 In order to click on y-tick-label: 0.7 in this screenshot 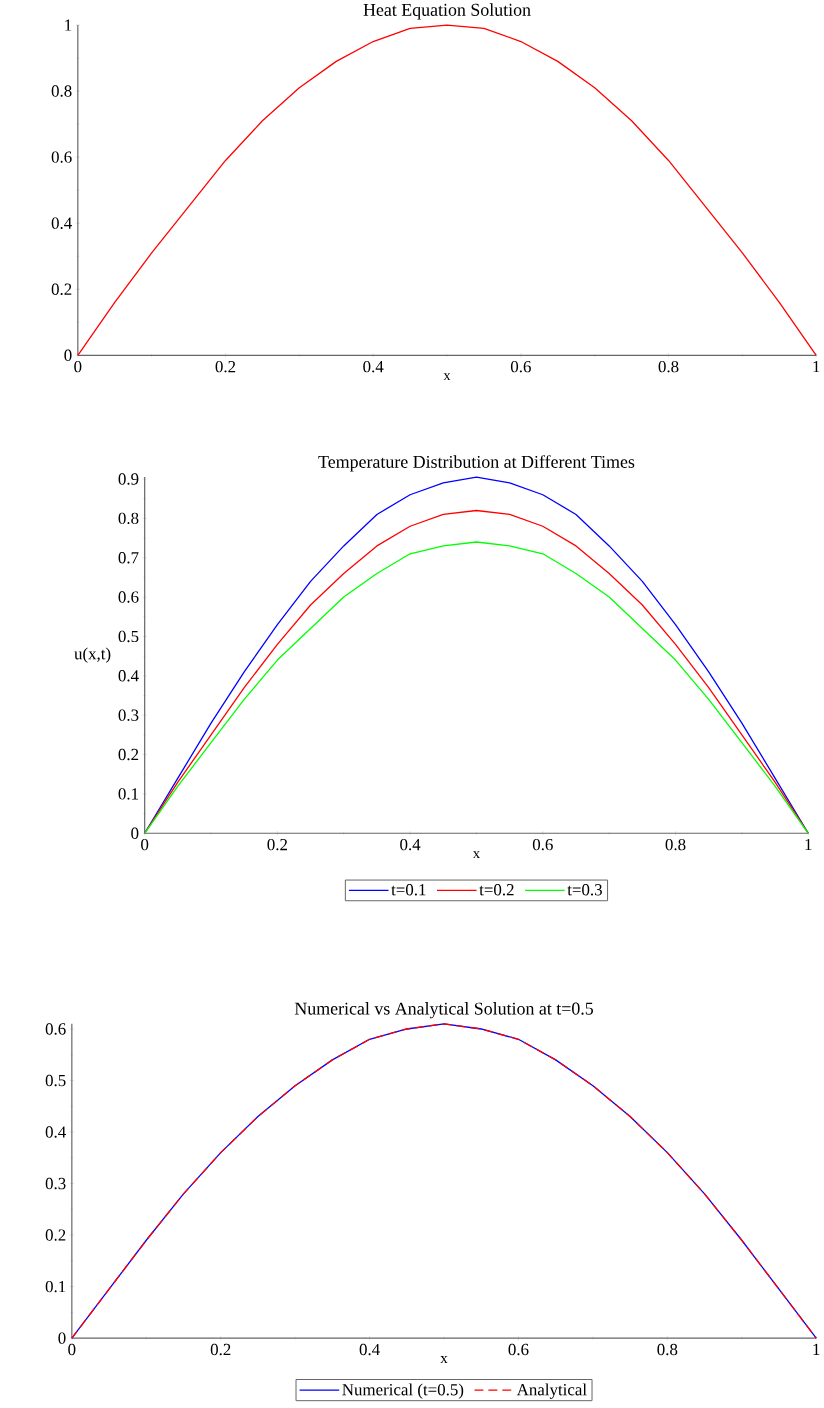, I will do `click(128, 557)`.